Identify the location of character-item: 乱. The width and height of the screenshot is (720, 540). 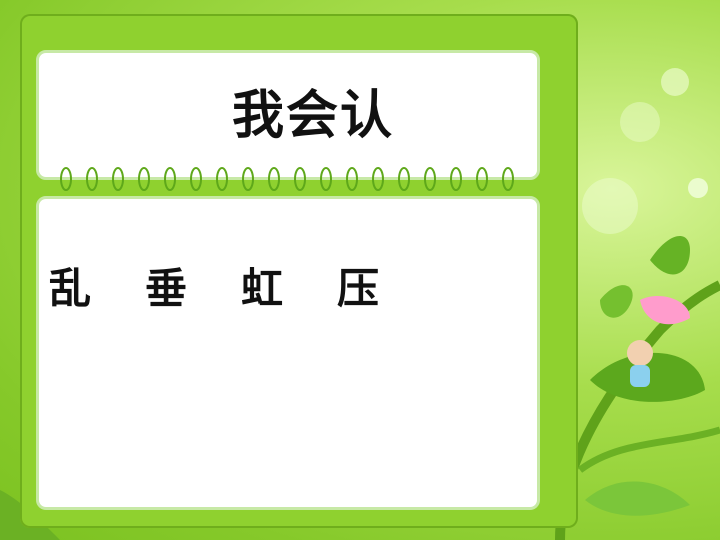
(70, 288).